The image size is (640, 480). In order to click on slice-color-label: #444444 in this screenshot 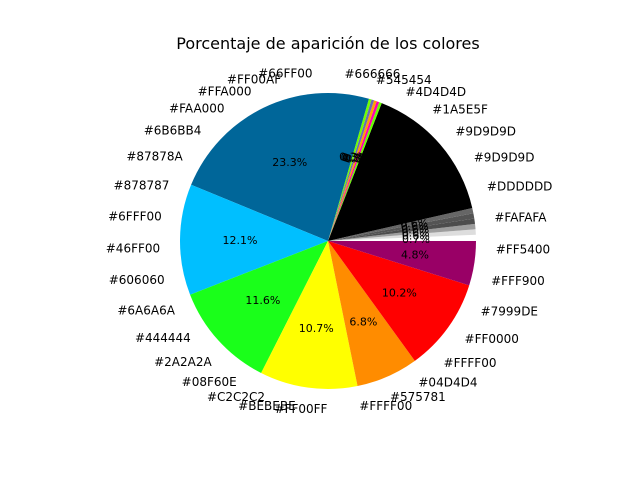, I will do `click(163, 338)`.